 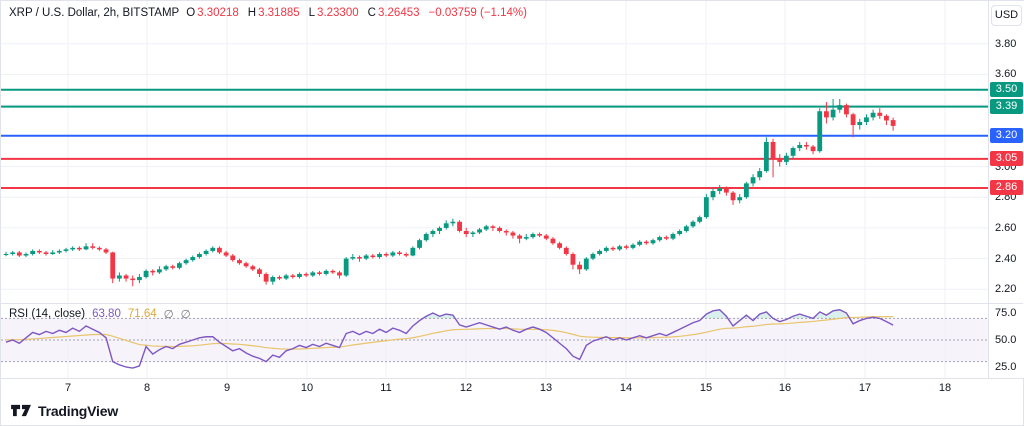 What do you see at coordinates (706, 388) in the screenshot?
I see `time-tick-label: 15` at bounding box center [706, 388].